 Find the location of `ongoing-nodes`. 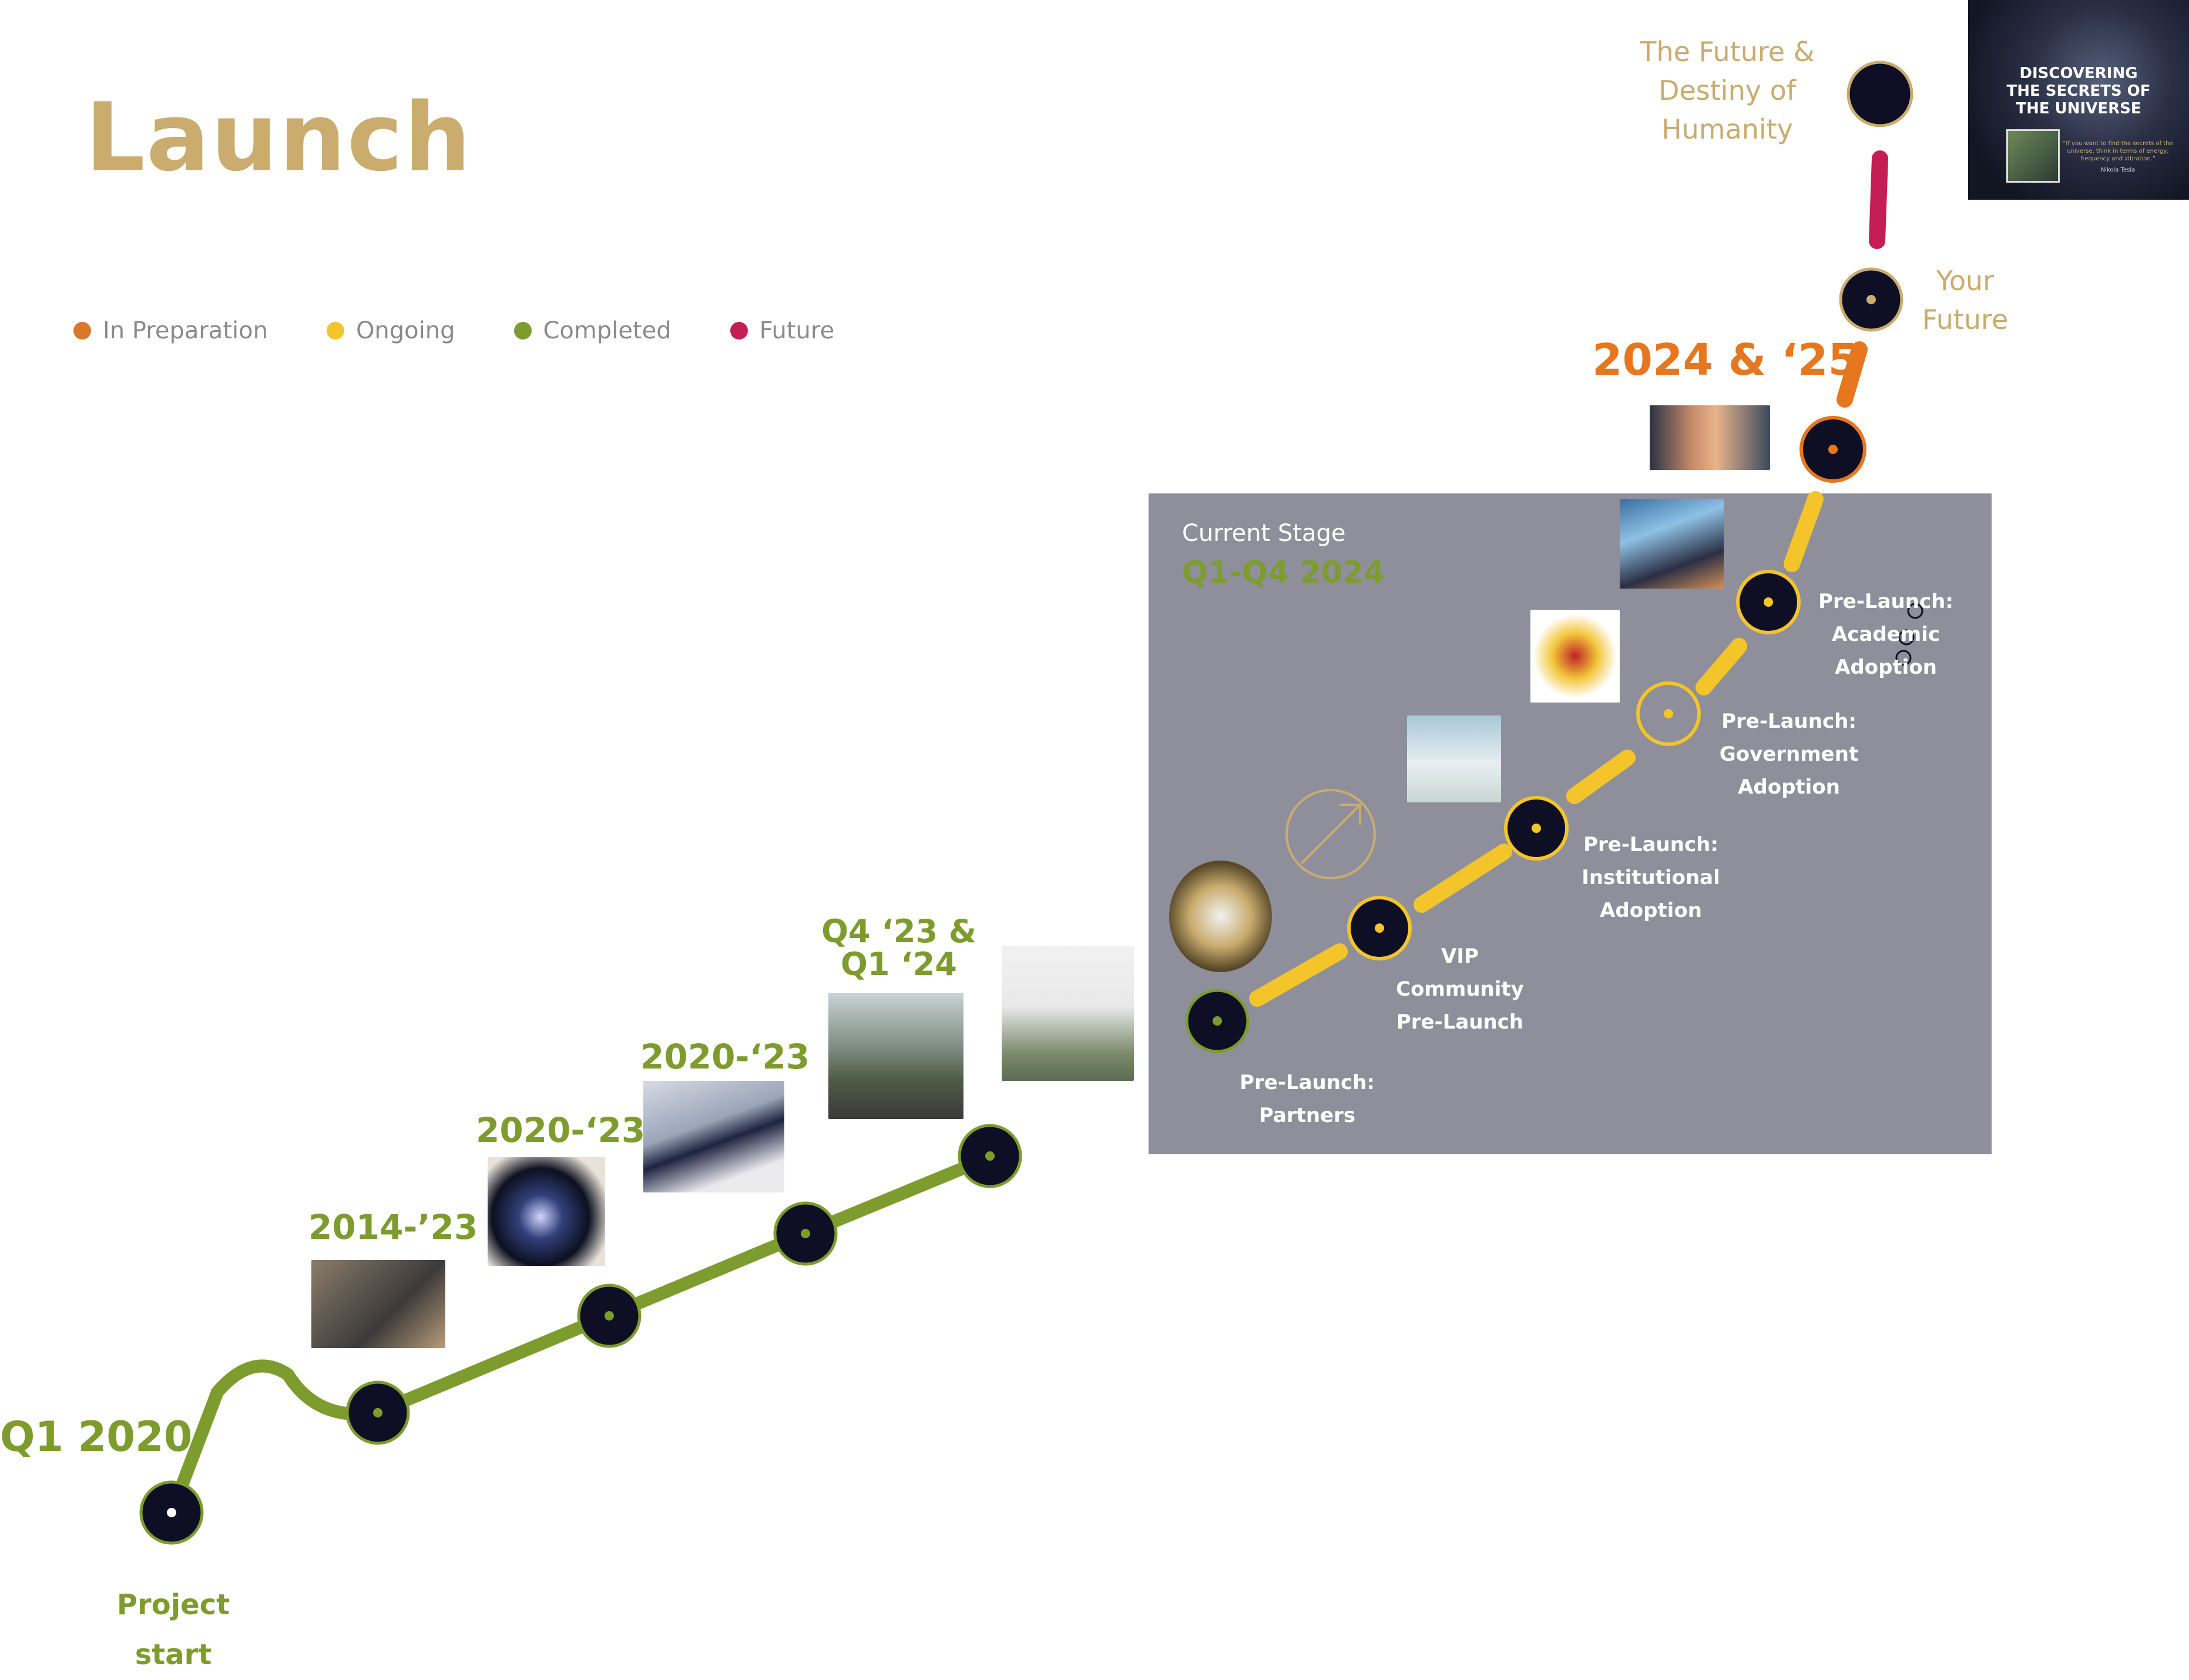

ongoing-nodes is located at coordinates (1574, 765).